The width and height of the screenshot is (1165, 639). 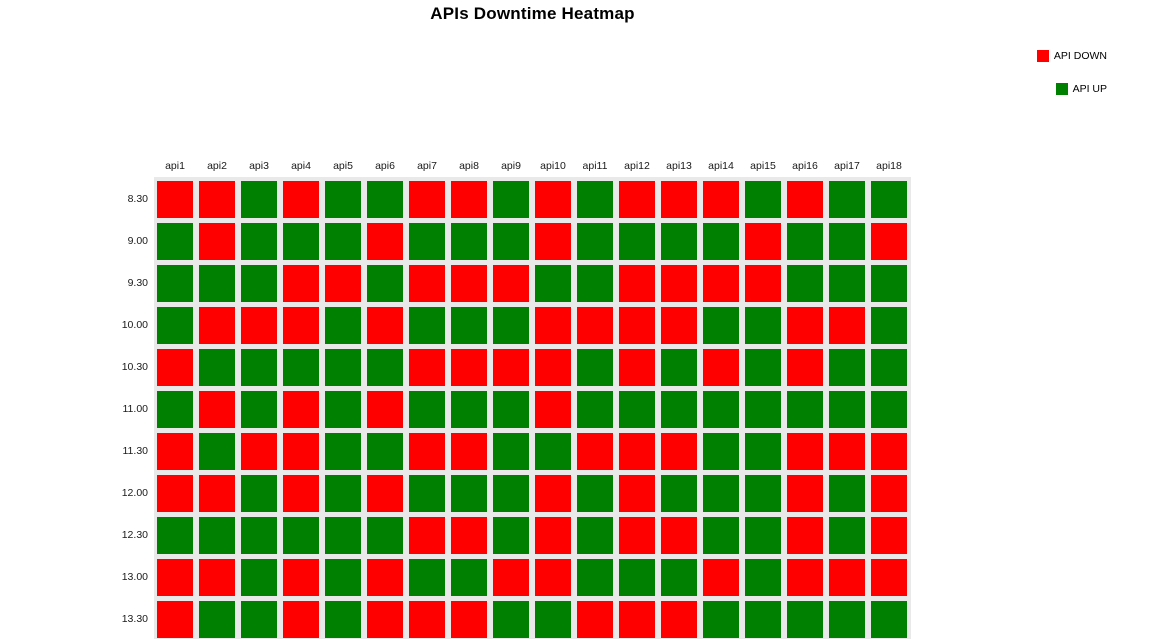 I want to click on x-axis-label: api7, so click(x=427, y=166).